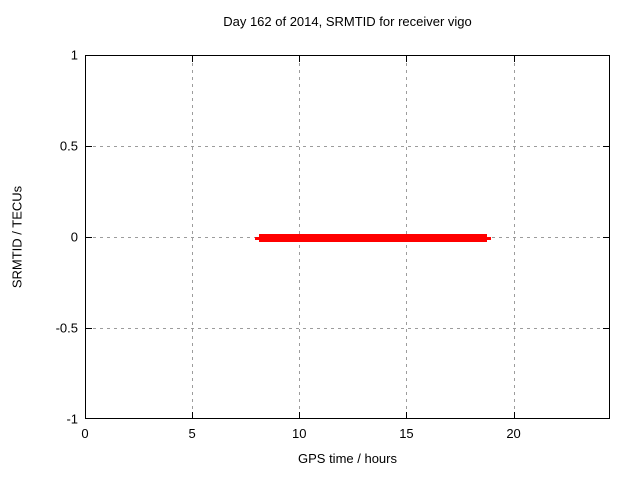  I want to click on y-axis-label: SRMTID / TECUs, so click(17, 237).